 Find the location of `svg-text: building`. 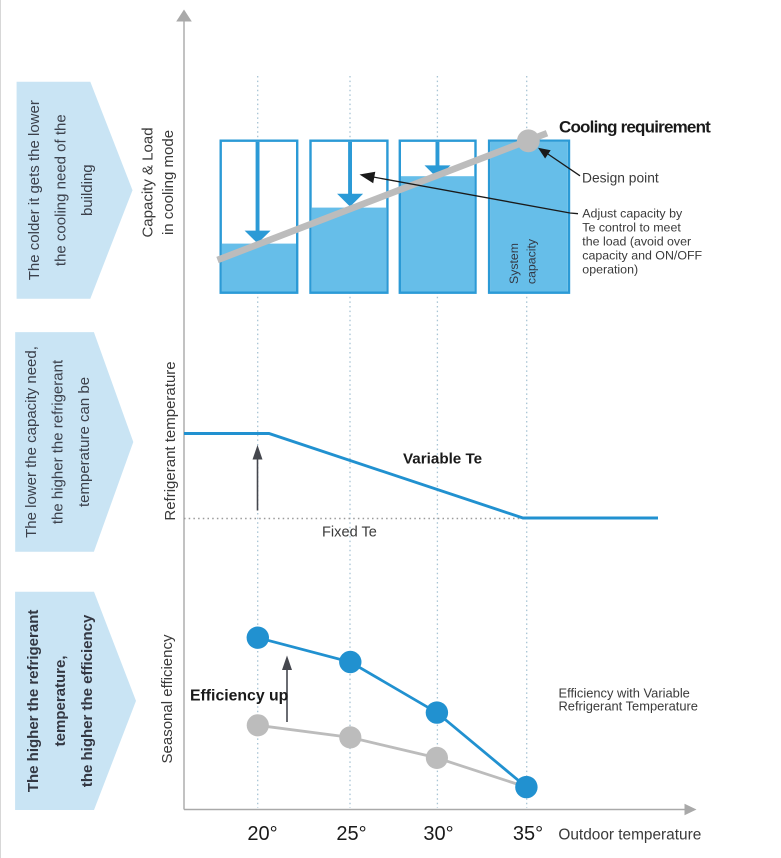

svg-text: building is located at coordinates (87, 190).